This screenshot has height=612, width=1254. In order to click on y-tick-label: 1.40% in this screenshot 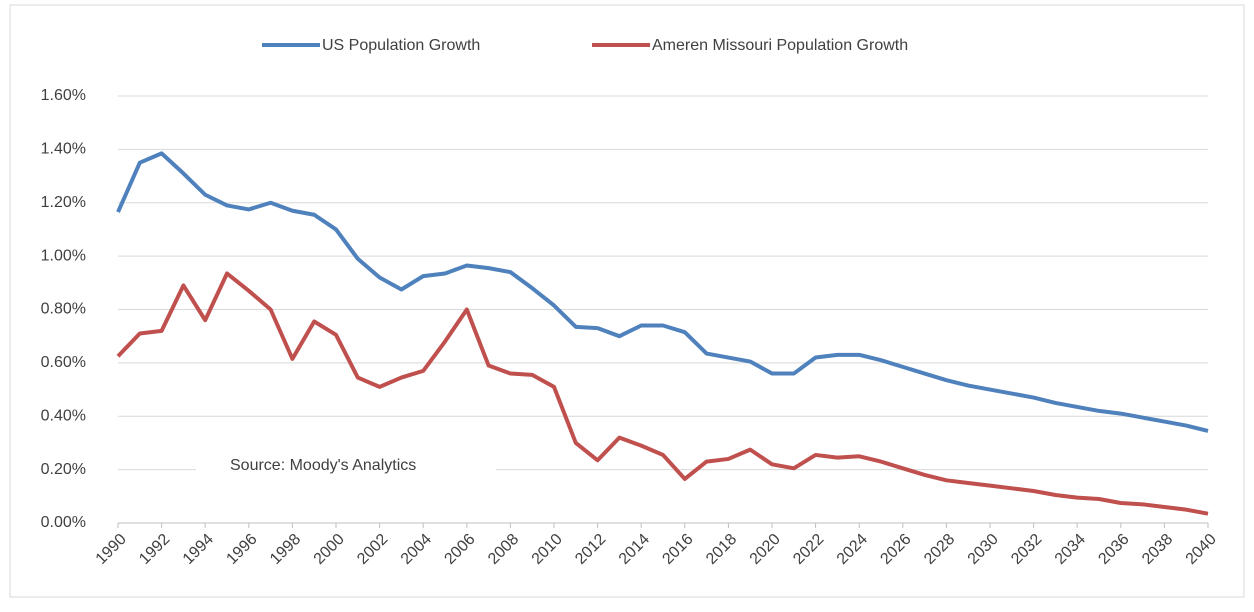, I will do `click(63, 149)`.